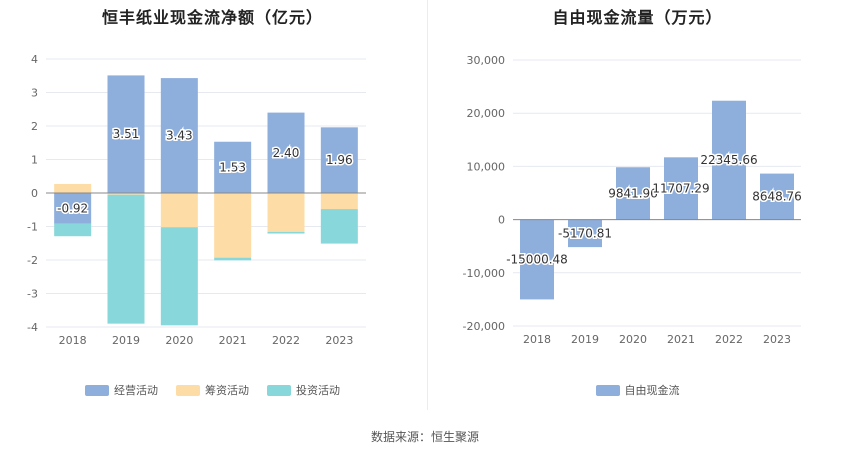 The image size is (850, 458). I want to click on data-label: 1.53, so click(232, 167).